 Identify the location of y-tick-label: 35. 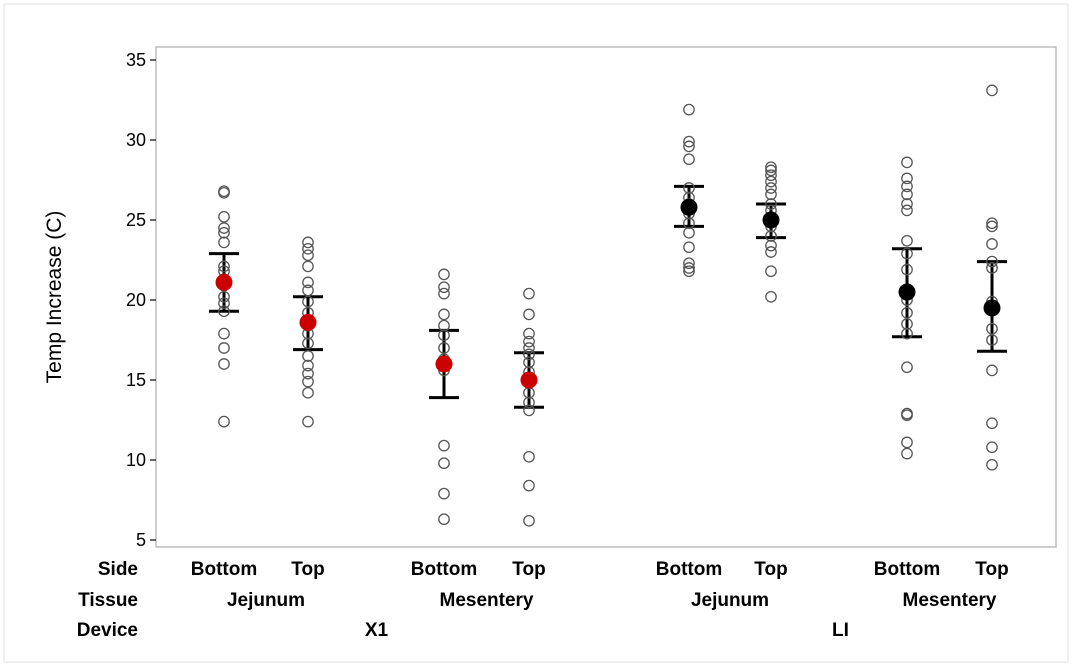
(136, 60).